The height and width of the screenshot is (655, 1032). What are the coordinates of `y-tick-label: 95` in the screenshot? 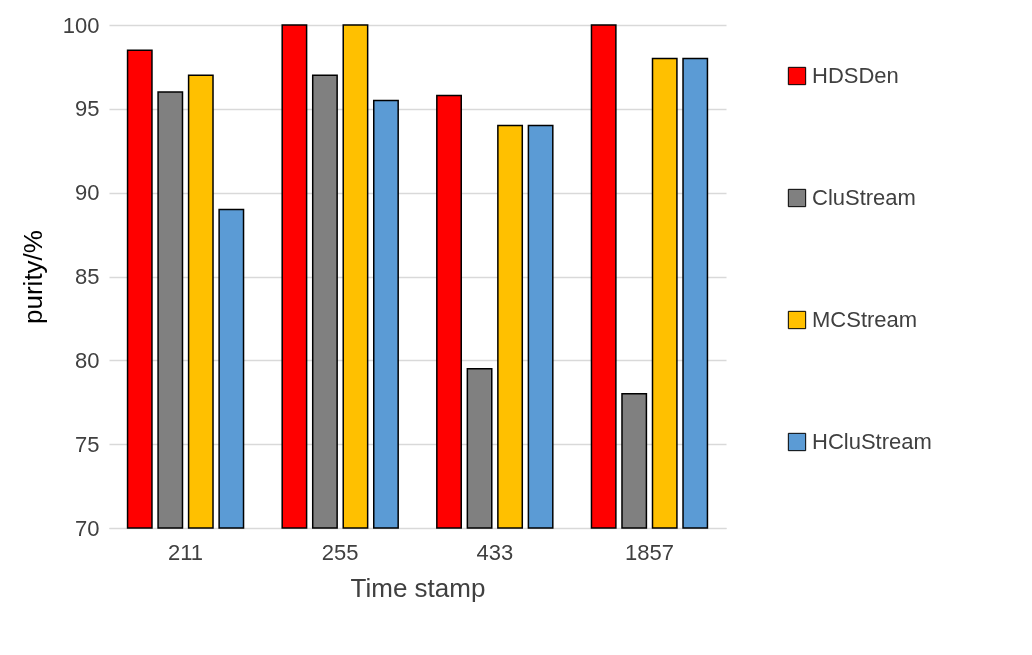 It's located at (87, 109).